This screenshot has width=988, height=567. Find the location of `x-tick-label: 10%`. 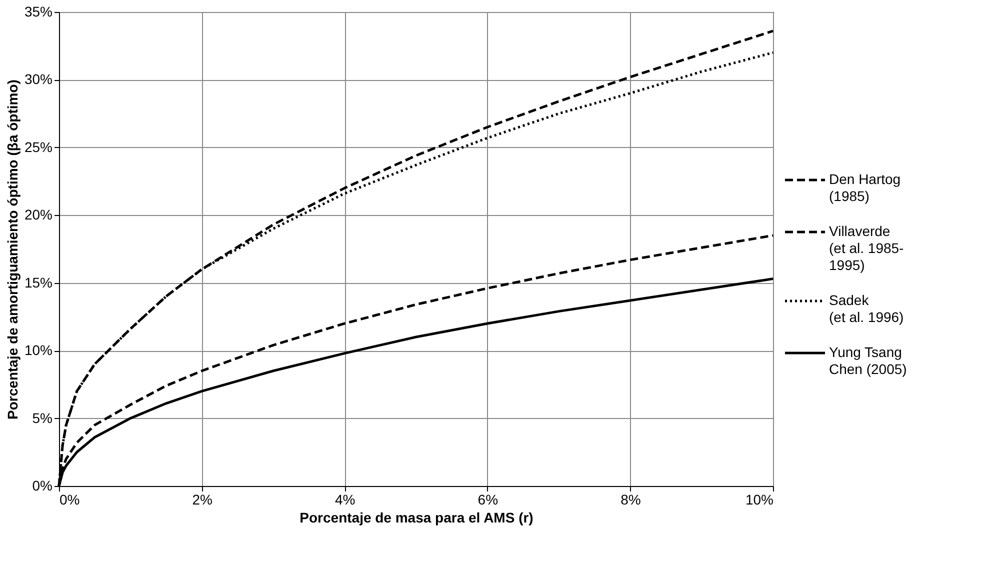

x-tick-label: 10% is located at coordinates (759, 500).